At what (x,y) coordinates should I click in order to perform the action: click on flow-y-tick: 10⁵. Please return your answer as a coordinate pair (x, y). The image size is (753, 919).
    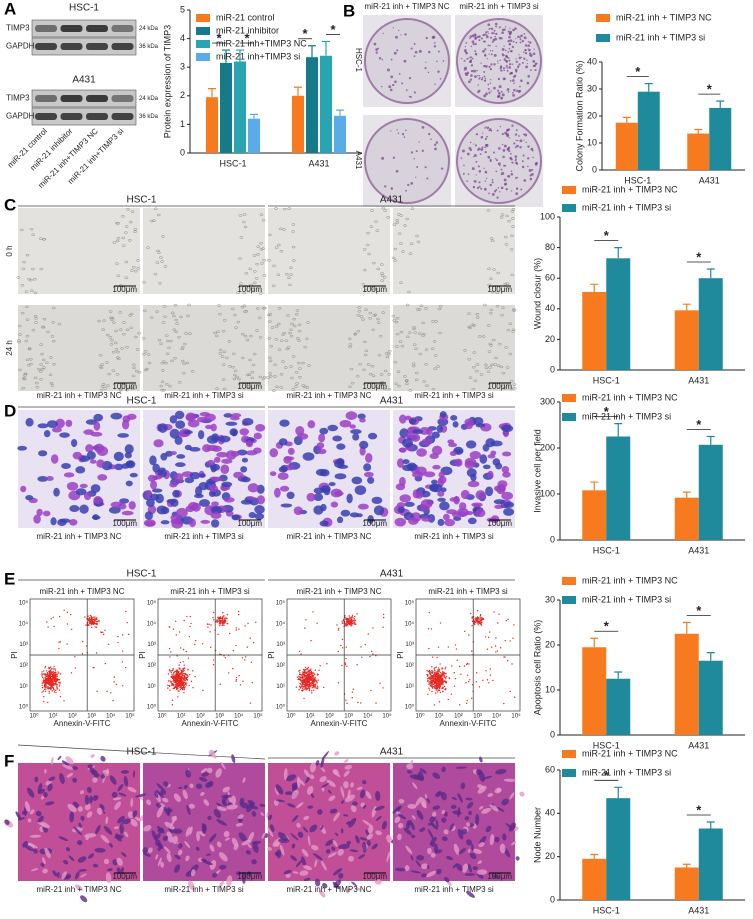
    Looking at the image, I should click on (410, 603).